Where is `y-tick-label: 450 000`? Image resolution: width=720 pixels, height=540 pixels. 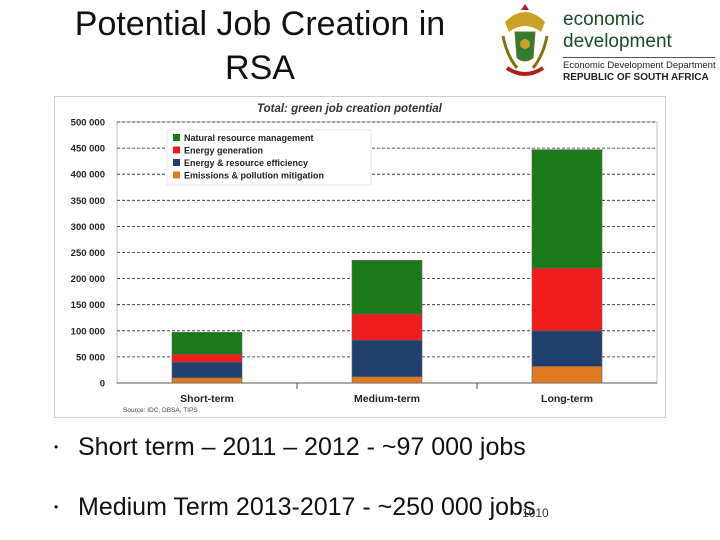
y-tick-label: 450 000 is located at coordinates (88, 149).